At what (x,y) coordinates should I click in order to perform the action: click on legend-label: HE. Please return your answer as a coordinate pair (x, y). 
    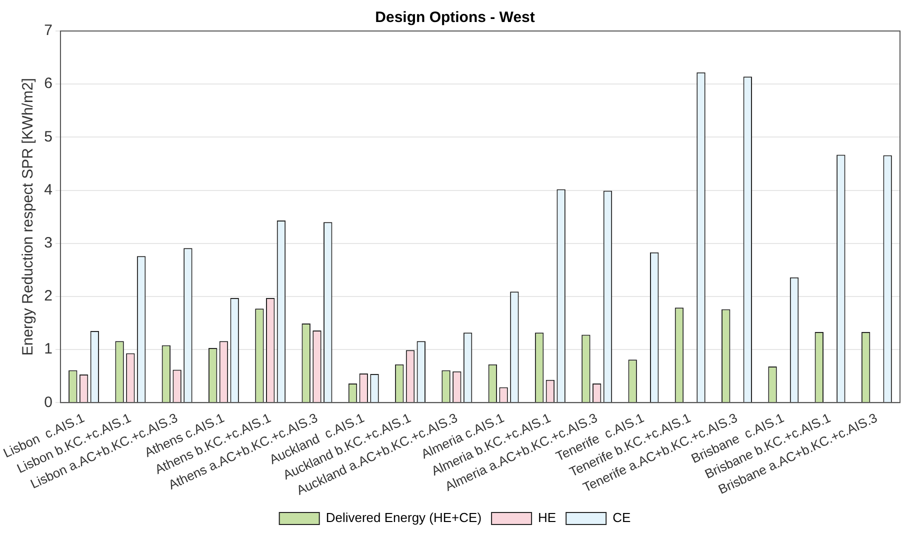
    Looking at the image, I should click on (547, 518).